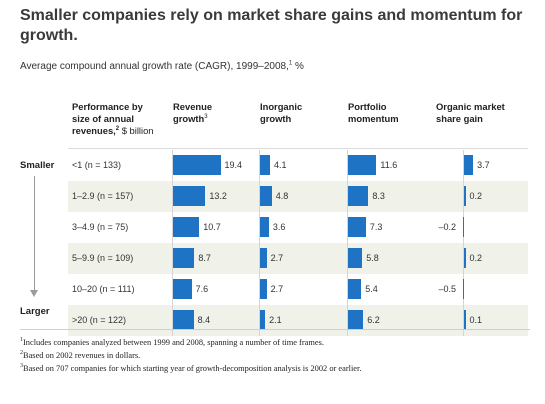 This screenshot has height=404, width=545. I want to click on value-label: 6.2, so click(373, 320).